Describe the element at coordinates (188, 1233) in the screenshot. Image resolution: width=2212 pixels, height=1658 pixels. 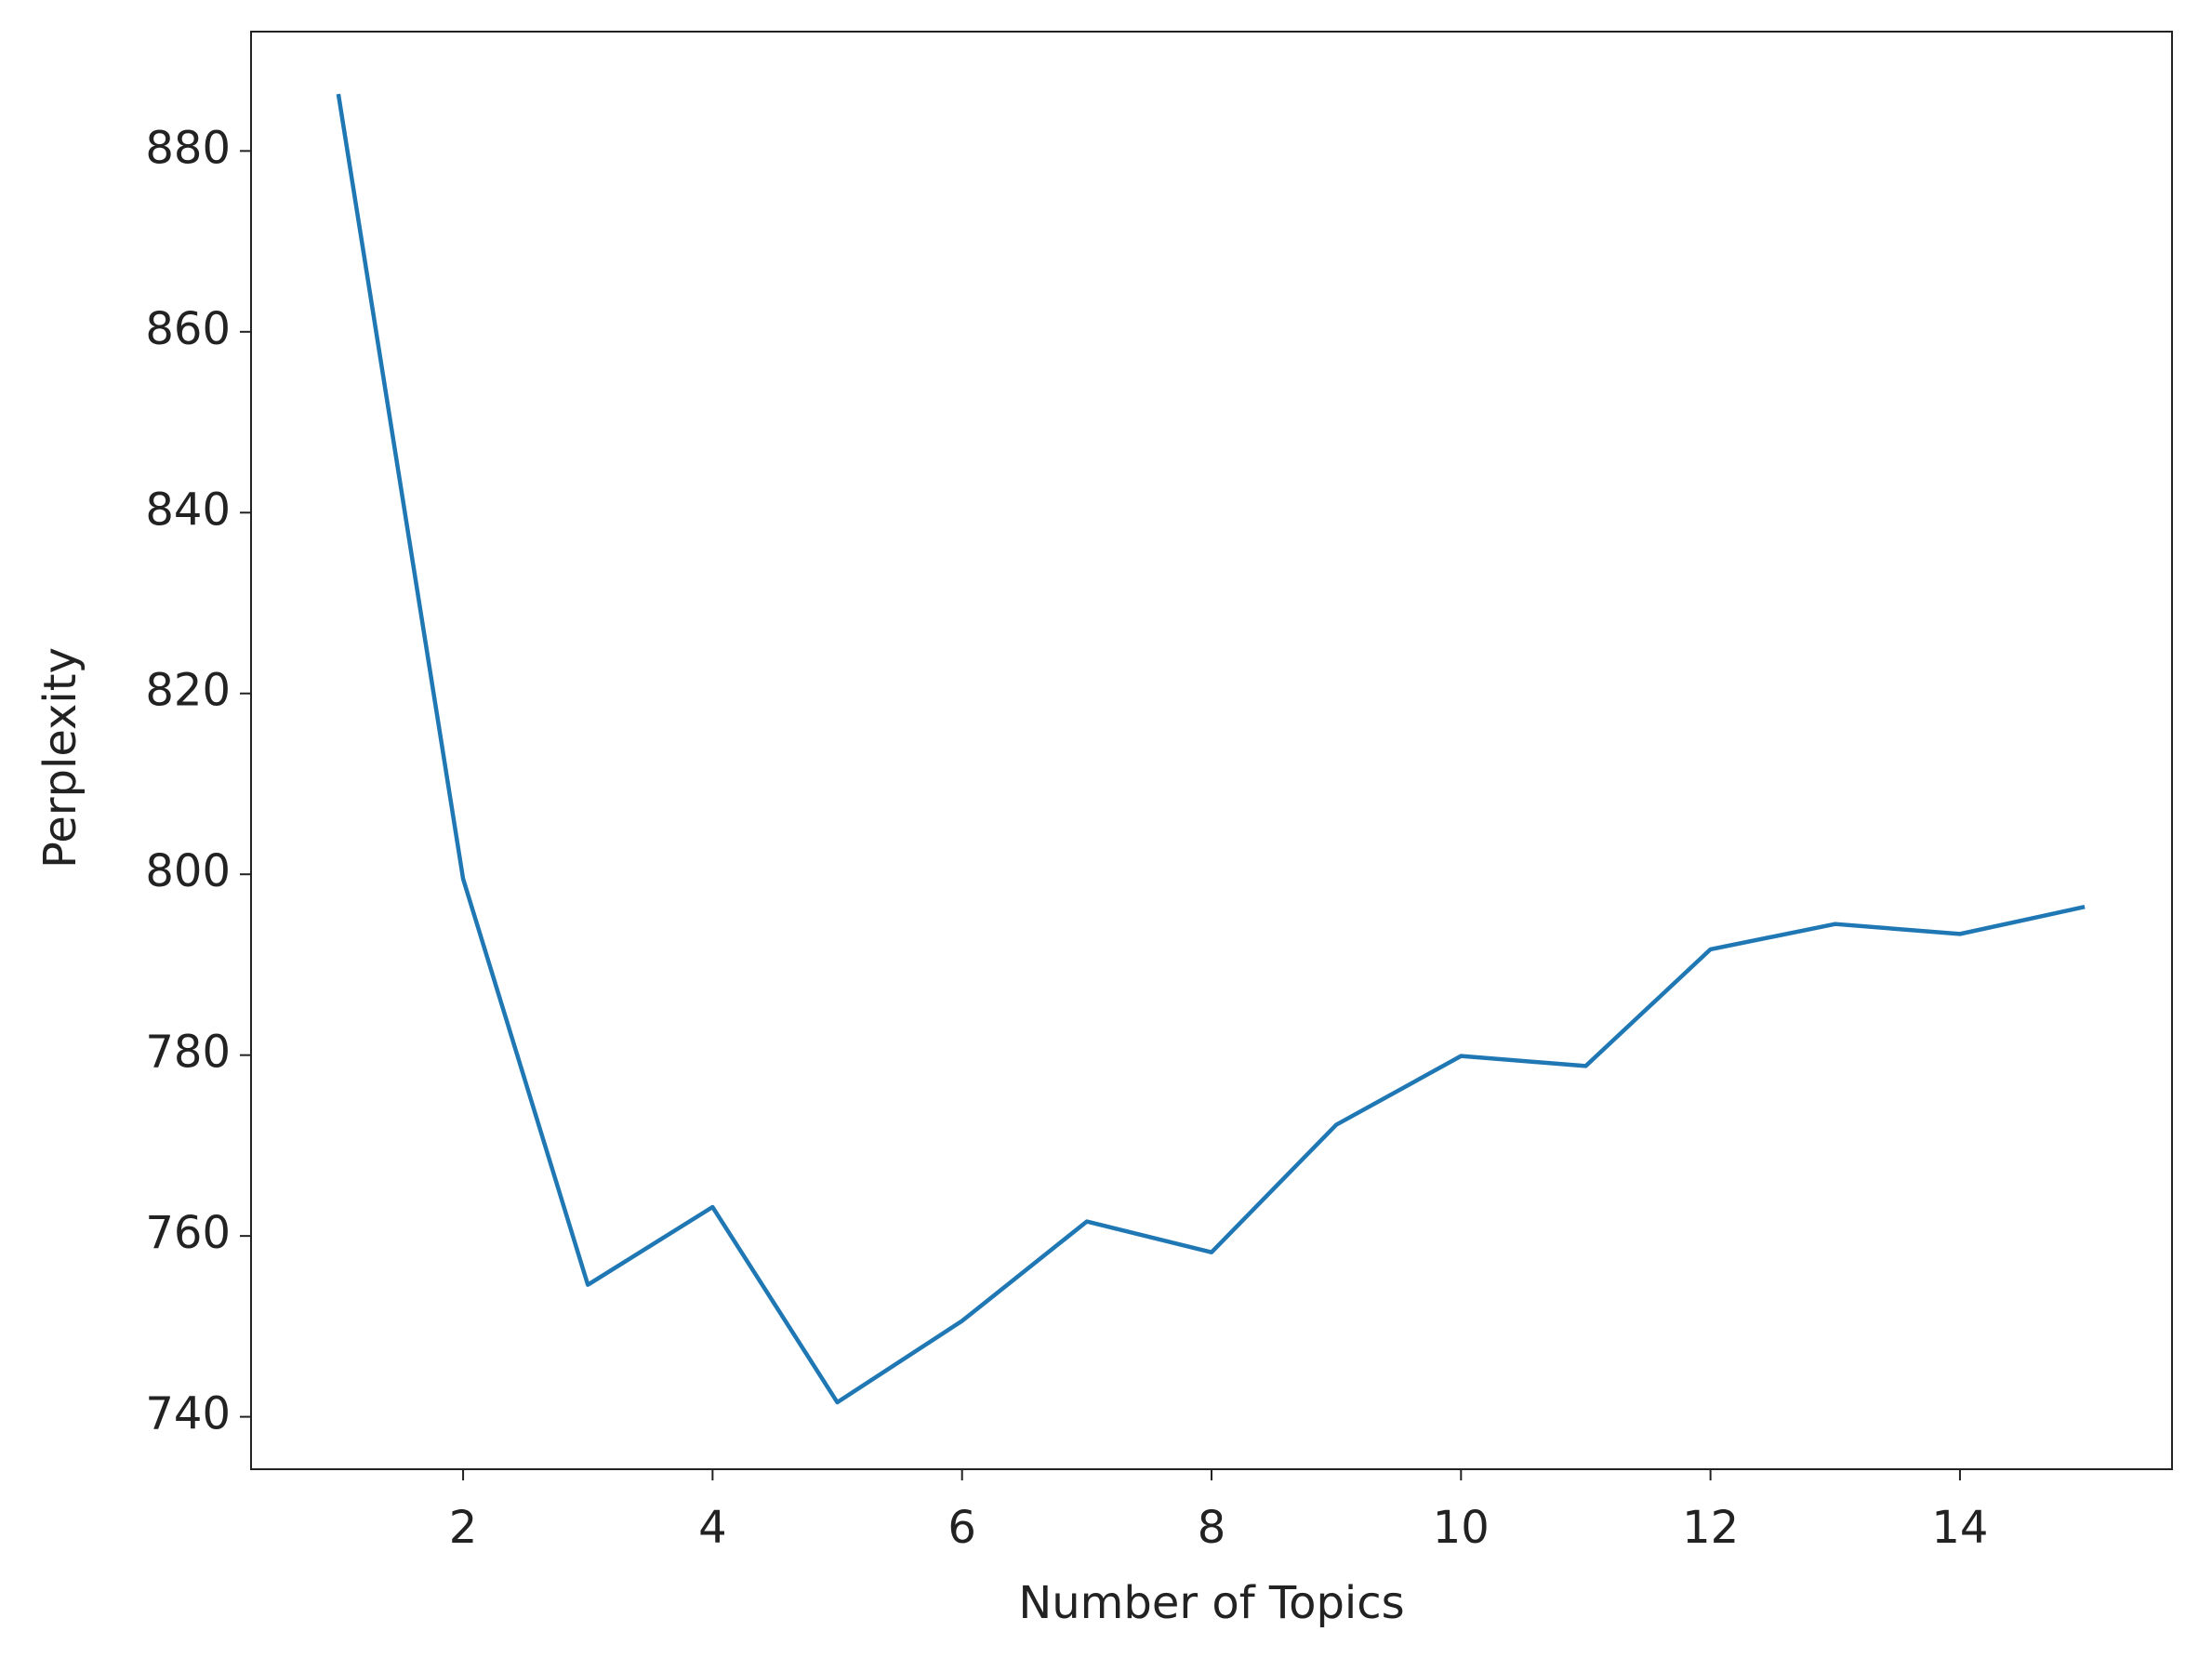
I see `y-tick-label: 760` at that location.